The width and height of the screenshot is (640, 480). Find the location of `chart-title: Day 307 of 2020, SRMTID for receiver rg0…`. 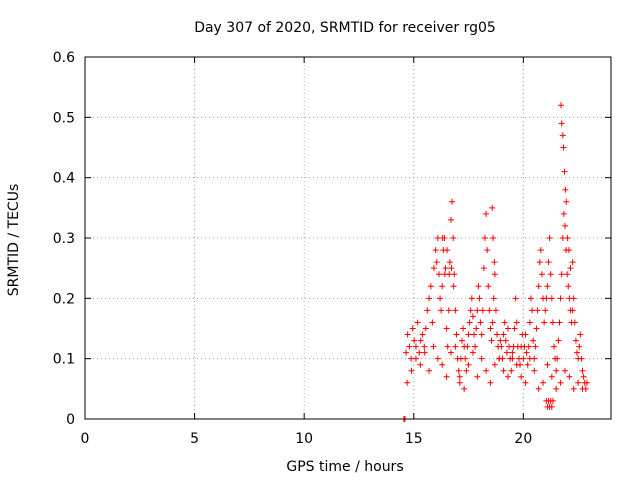

chart-title: Day 307 of 2020, SRMTID for receiver rg0… is located at coordinates (345, 28).